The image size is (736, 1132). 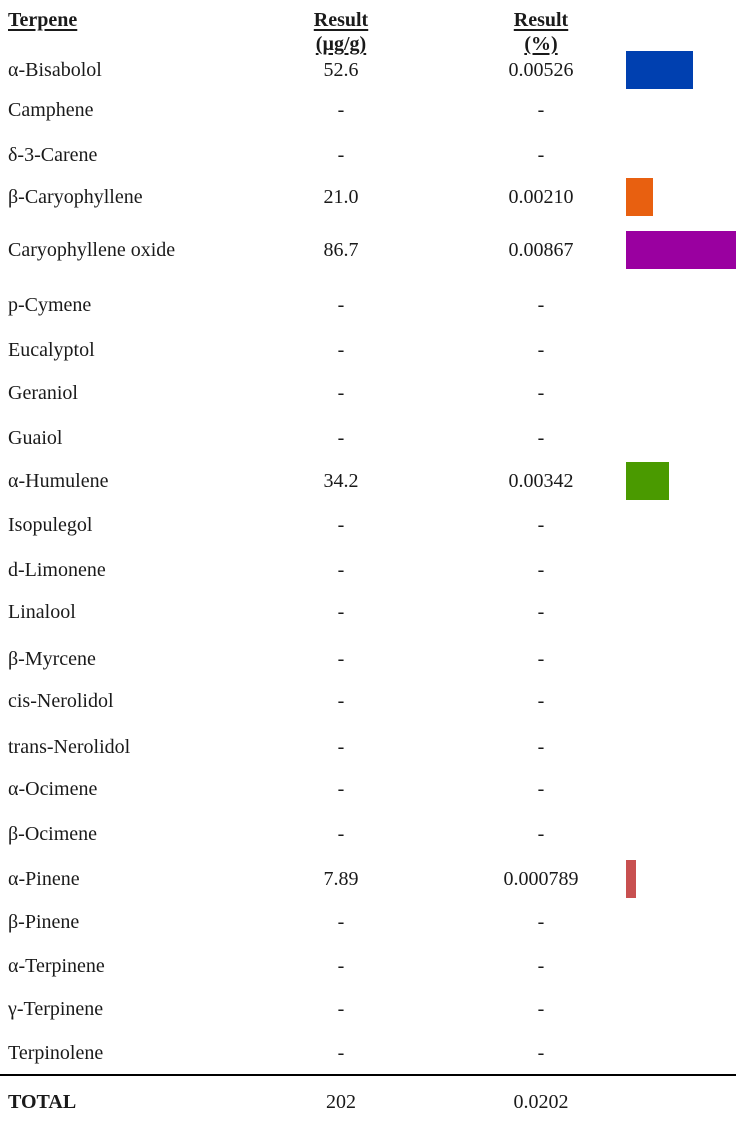 I want to click on table-row: α-Pinene 7.89 0.000789, so click(x=368, y=879).